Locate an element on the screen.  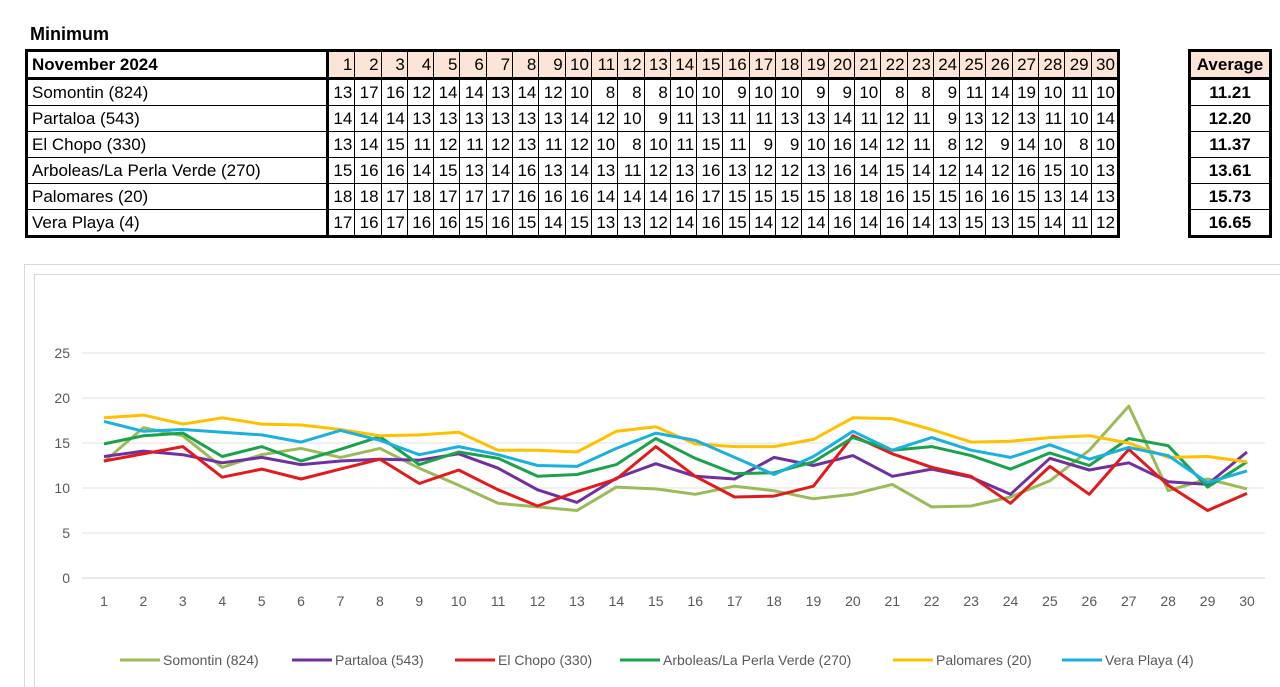
day-header: 28 is located at coordinates (1052, 65).